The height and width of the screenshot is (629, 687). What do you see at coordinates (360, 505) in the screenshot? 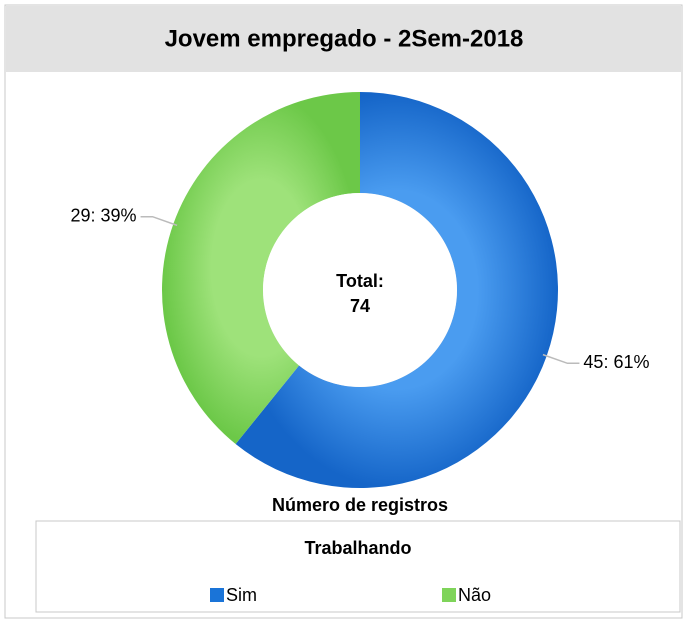
I see `x-axis-label: Número de registros` at bounding box center [360, 505].